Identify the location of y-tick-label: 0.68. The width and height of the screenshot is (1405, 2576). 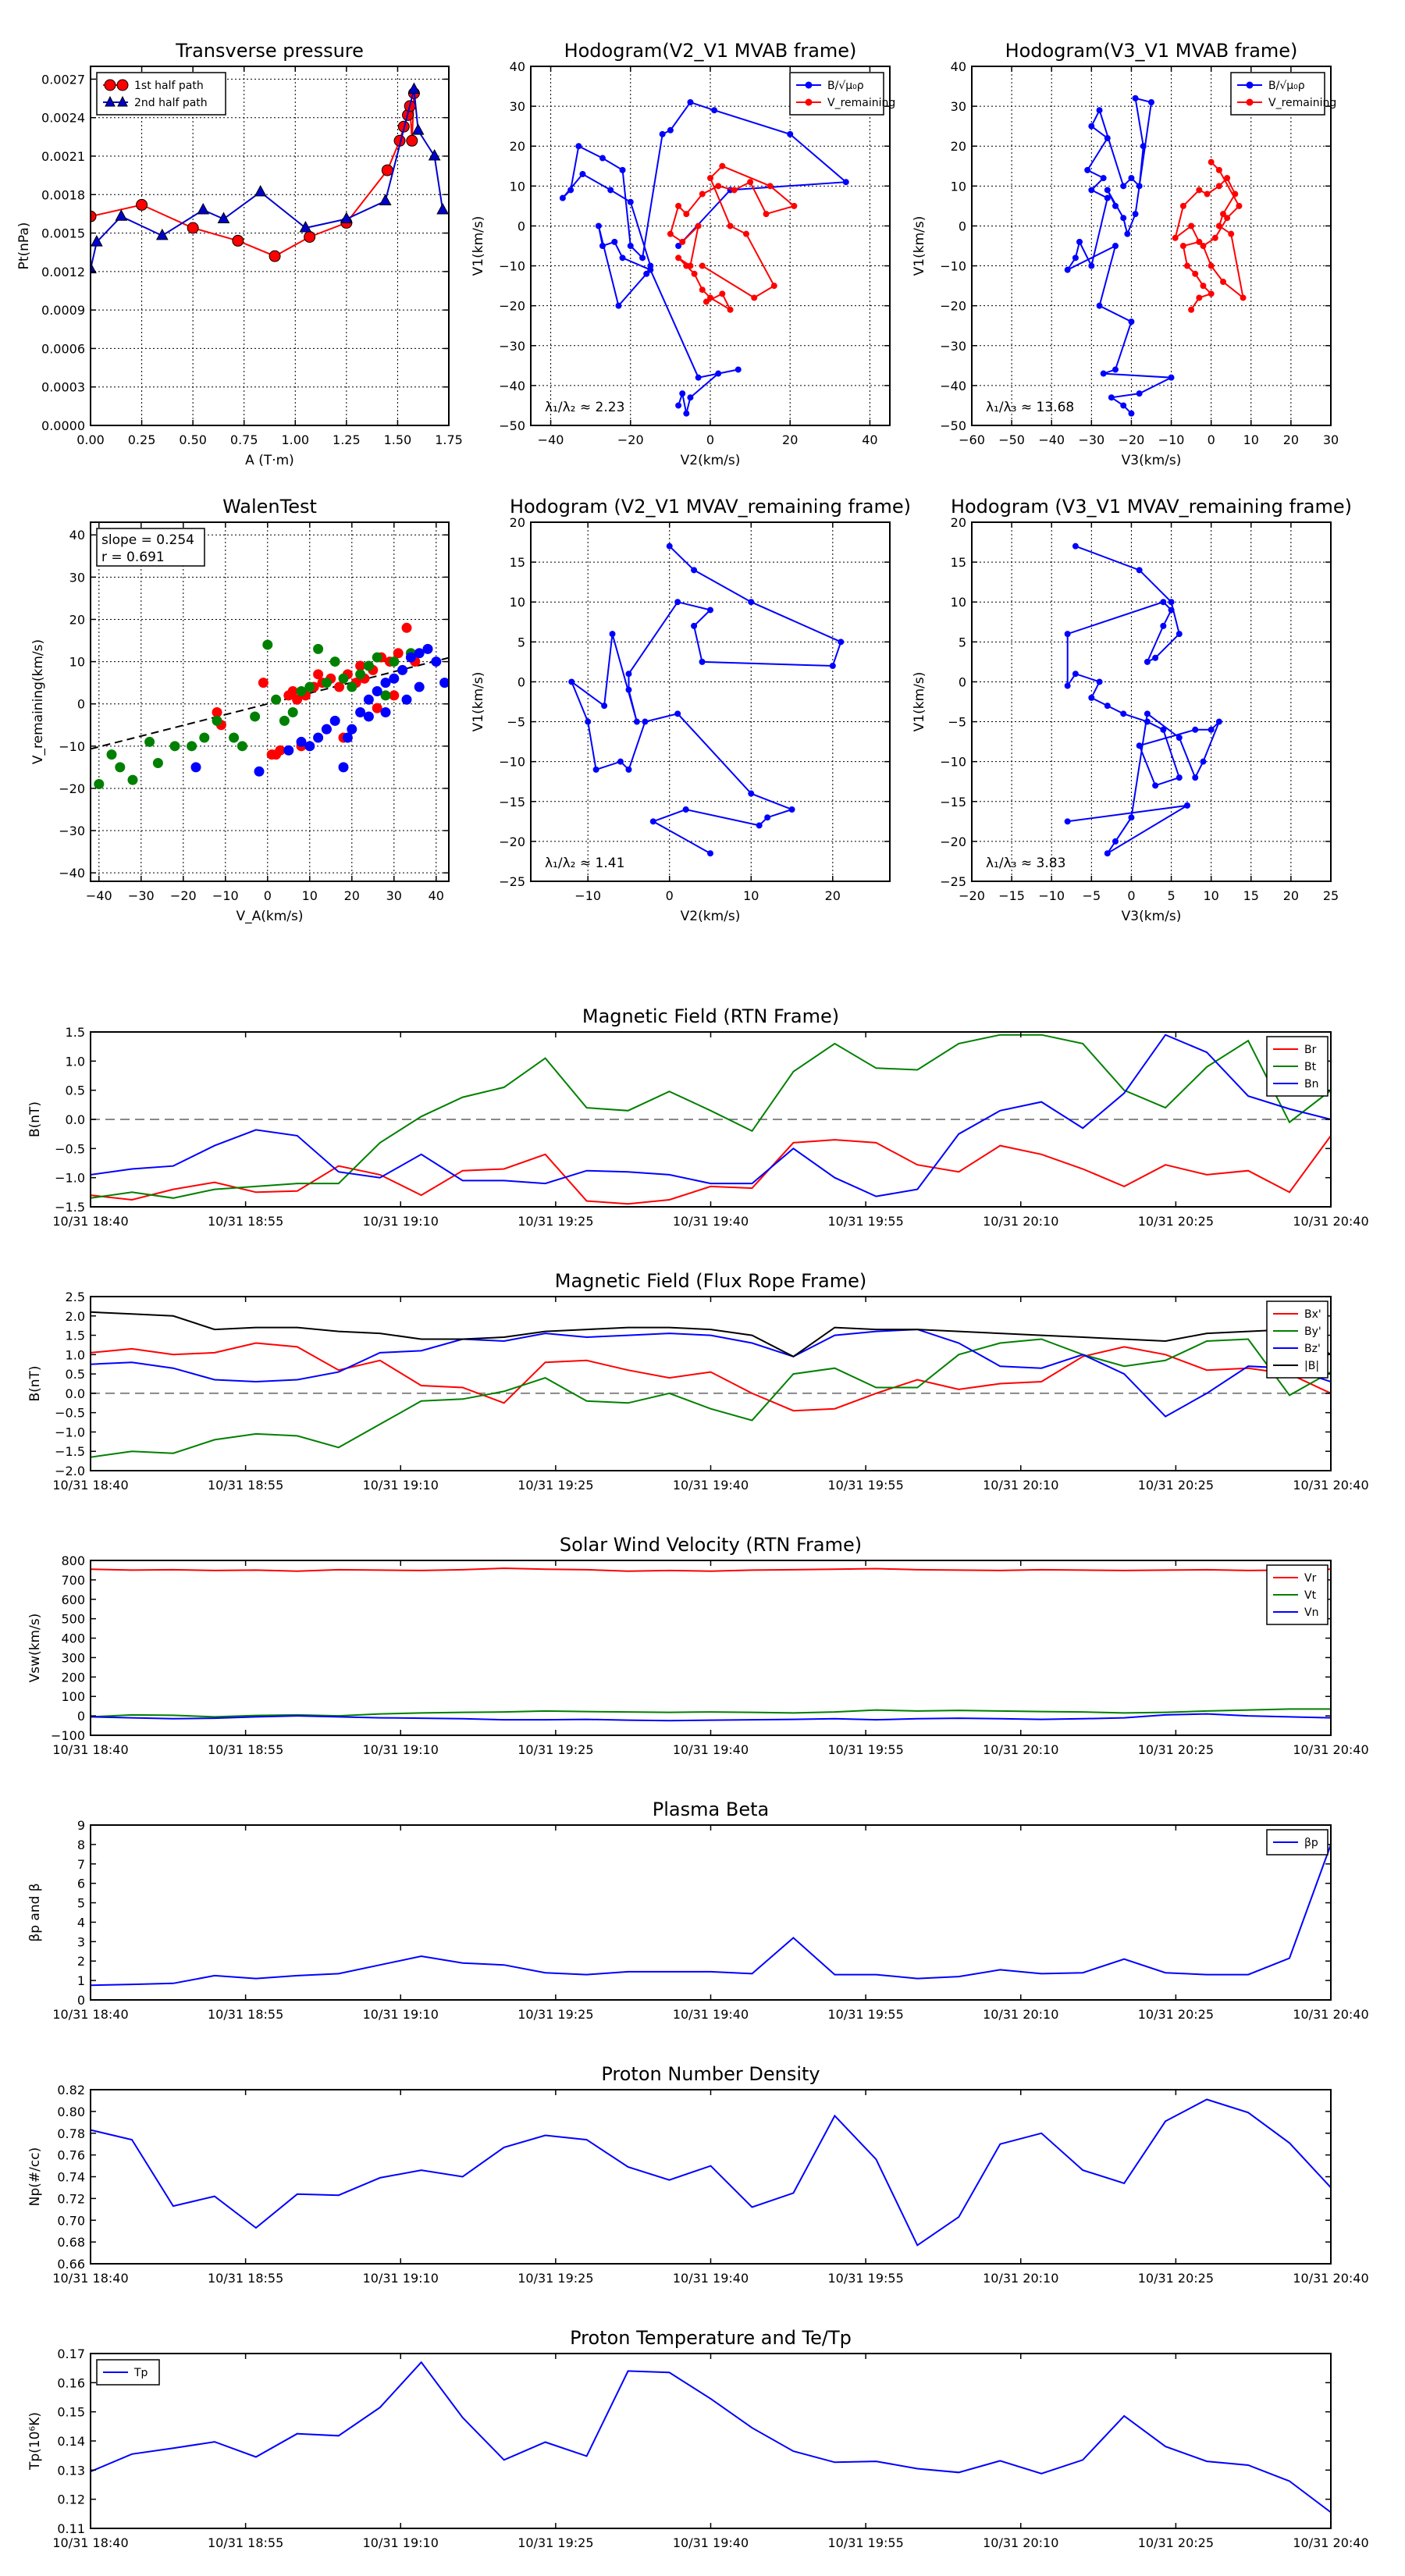
(71, 2242).